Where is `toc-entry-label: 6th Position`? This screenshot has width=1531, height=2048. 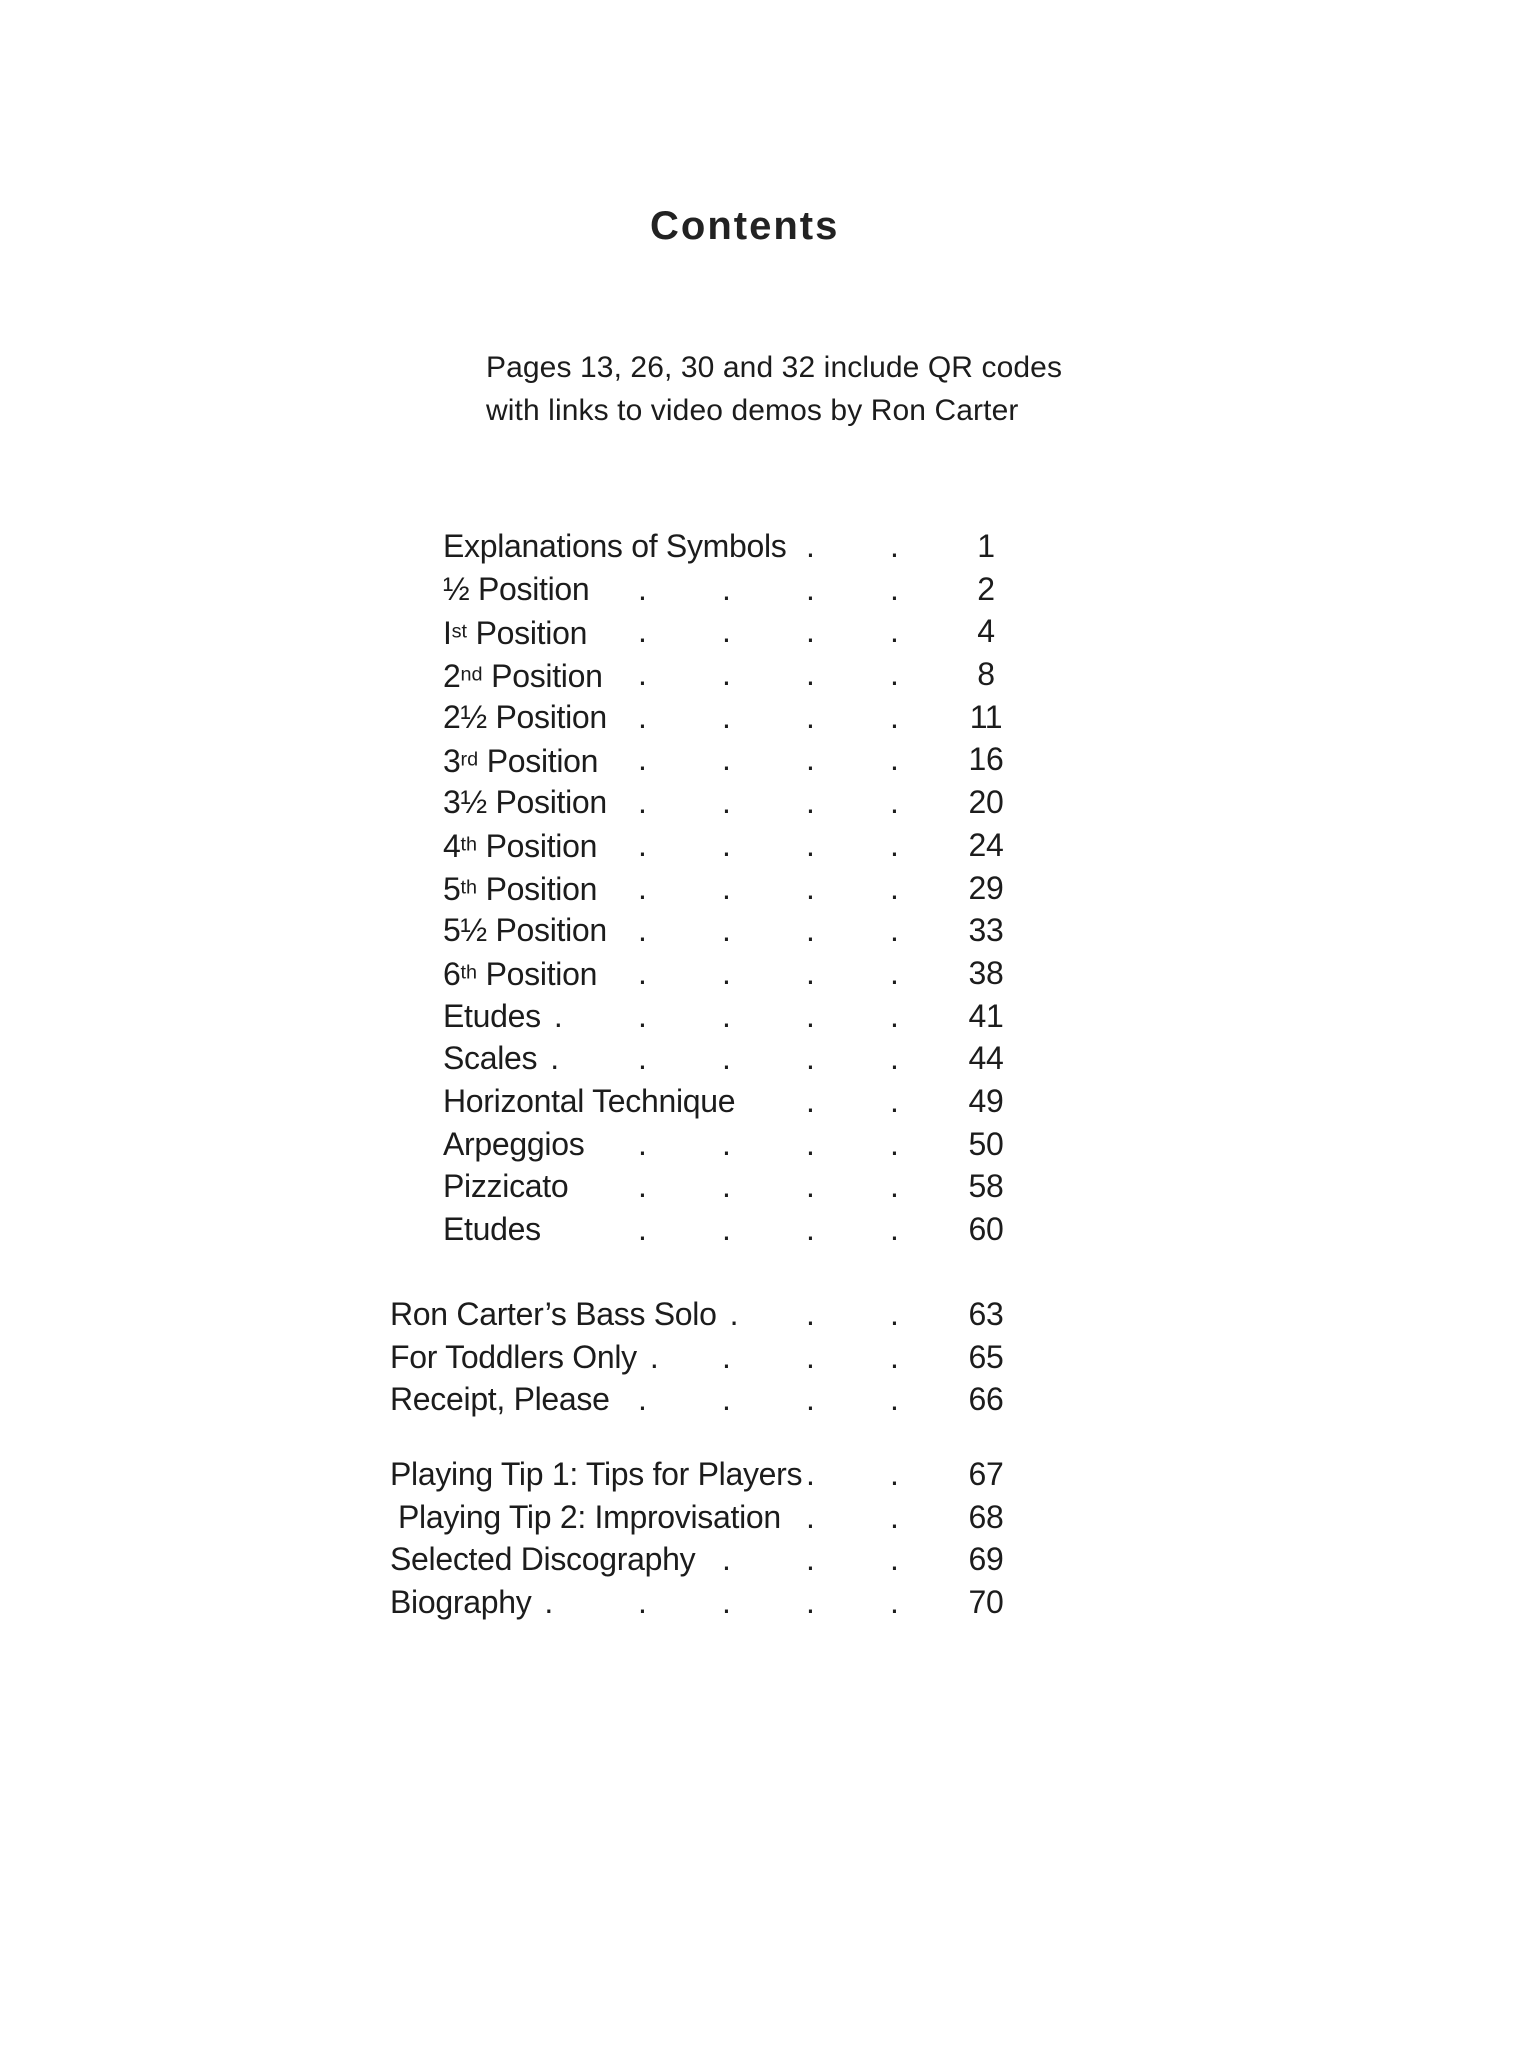
toc-entry-label: 6th Position is located at coordinates (520, 974).